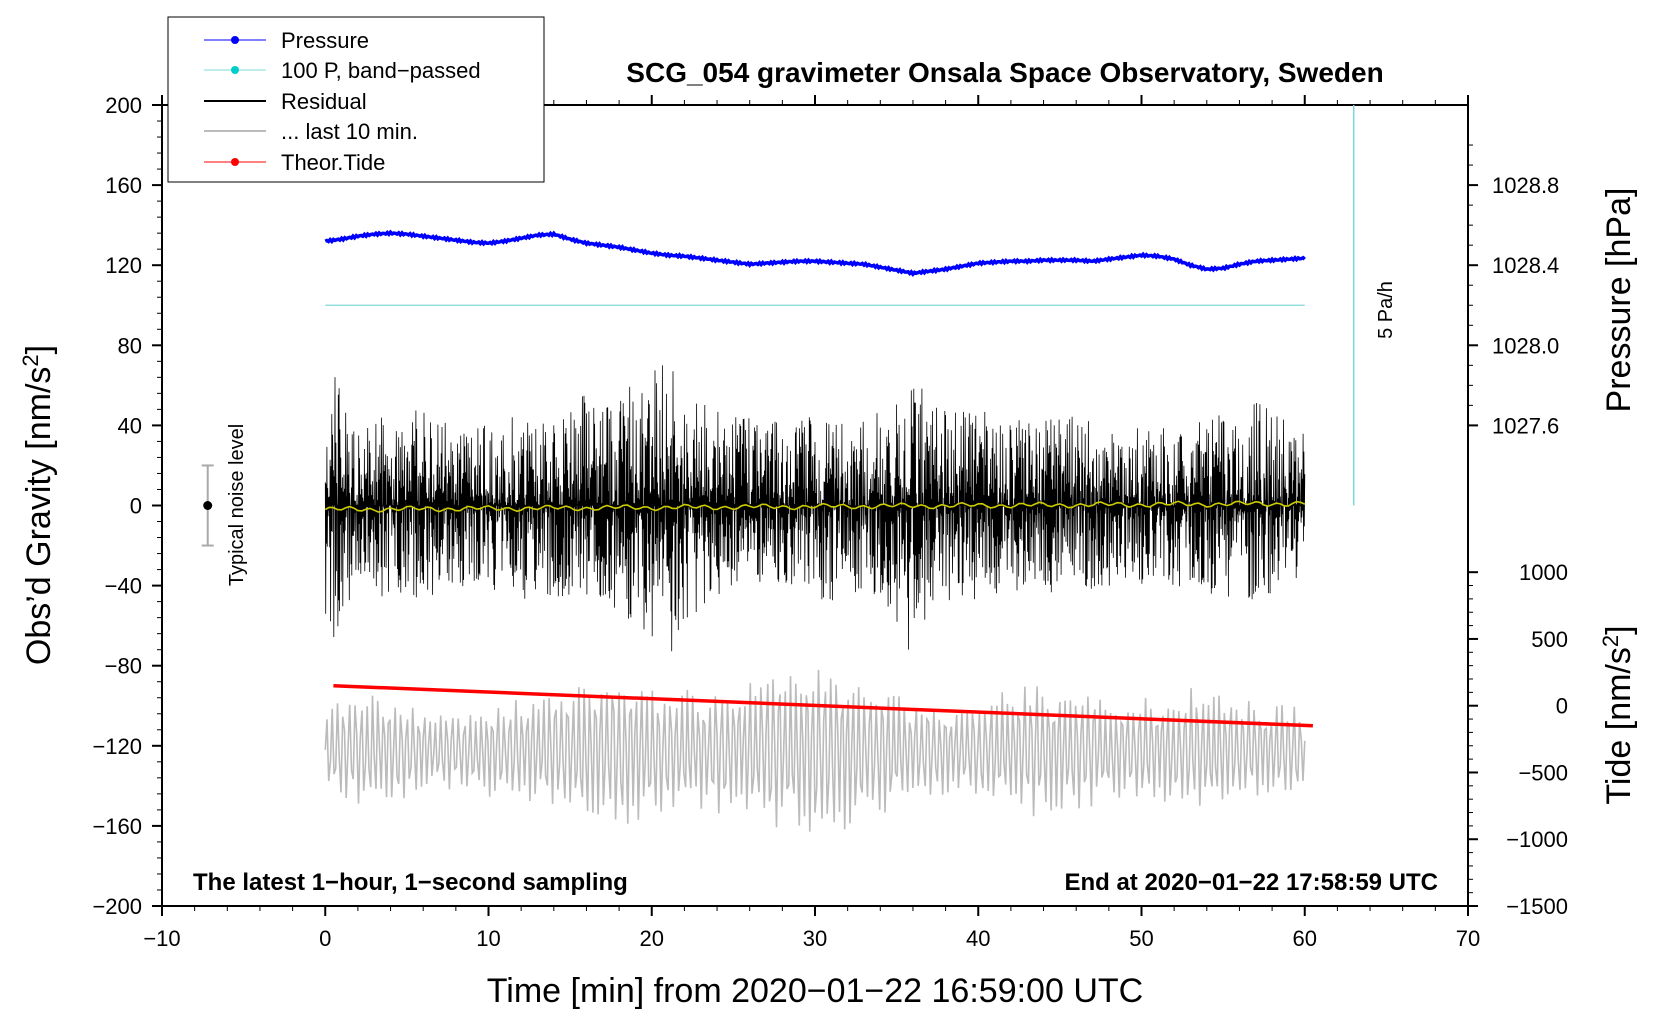 Image resolution: width=1660 pixels, height=1020 pixels. I want to click on legend-label-tide: Theor.Tide, so click(333, 162).